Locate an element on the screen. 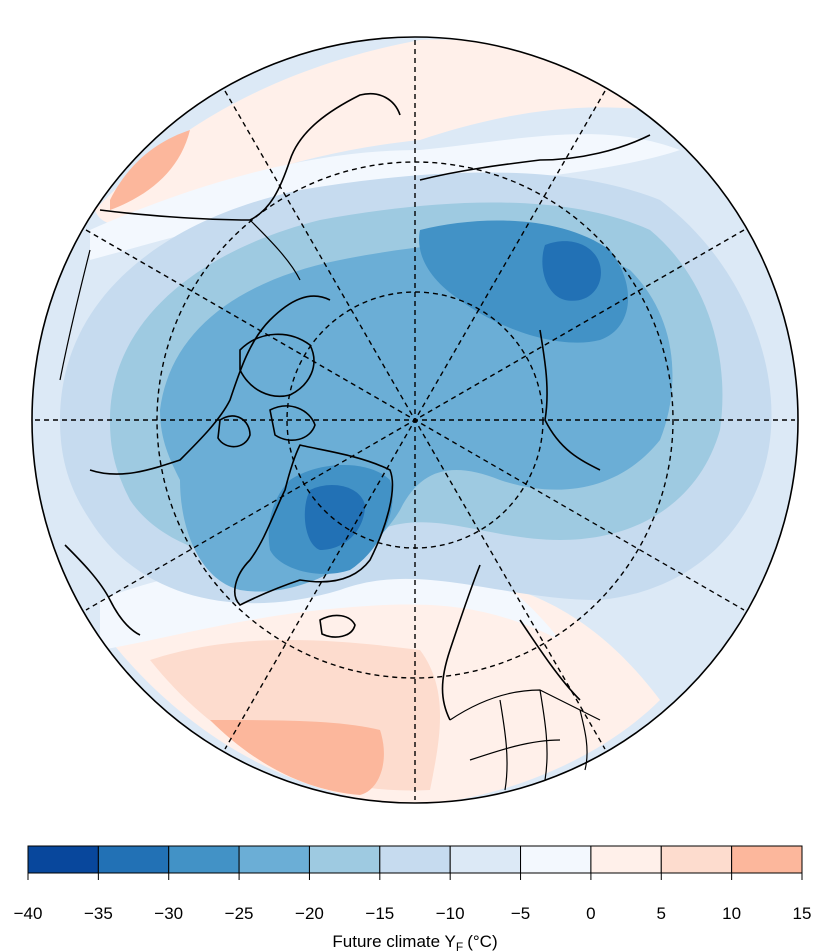 The height and width of the screenshot is (952, 830). legend-tick-label: 15 is located at coordinates (802, 913).